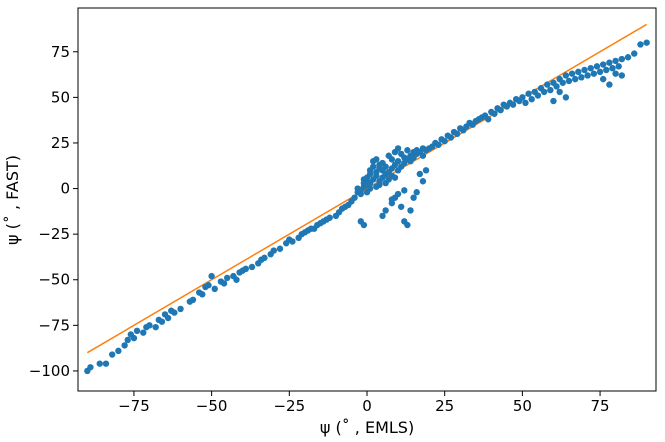 The image size is (665, 442). Describe the element at coordinates (65, 189) in the screenshot. I see `y-tick-label: 0` at that location.